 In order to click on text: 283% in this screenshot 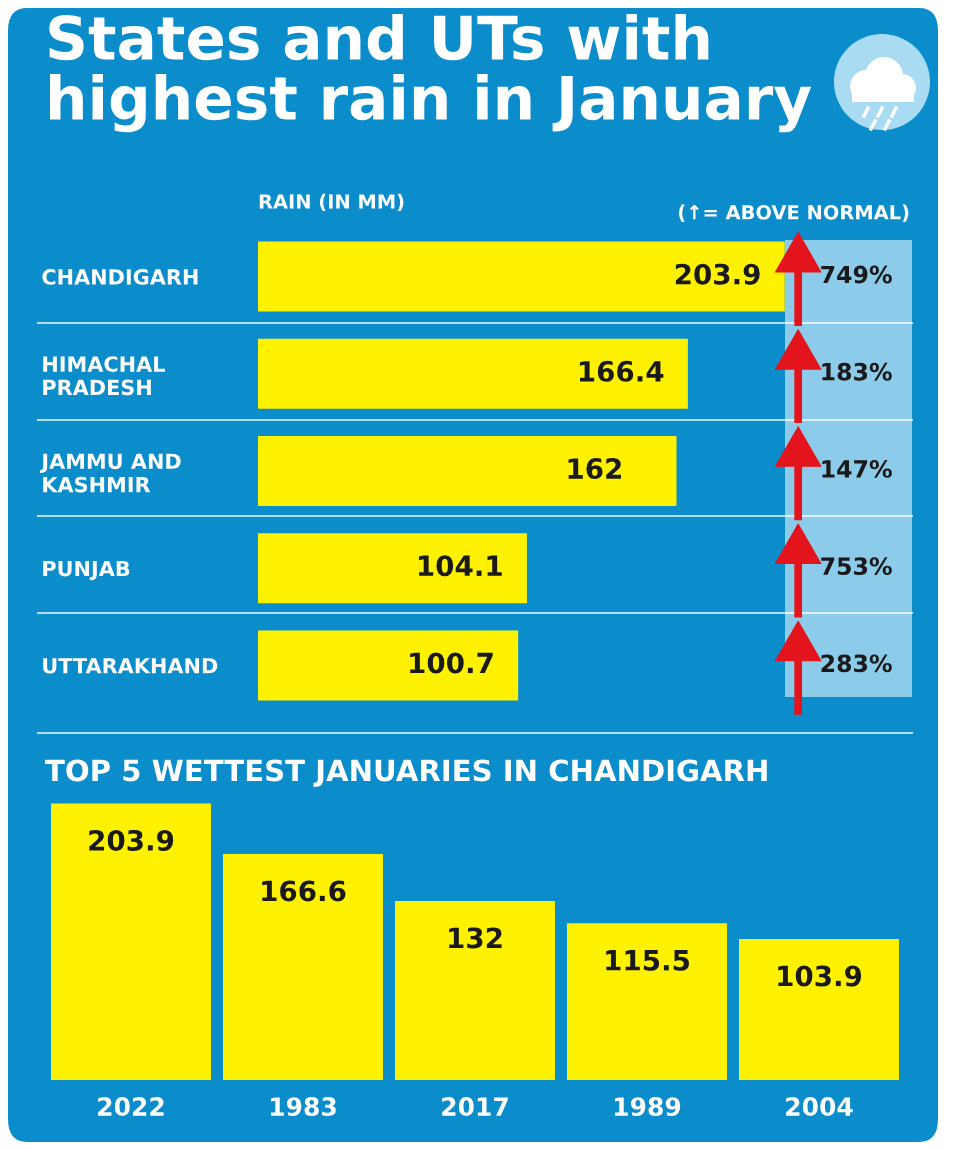, I will do `click(856, 663)`.